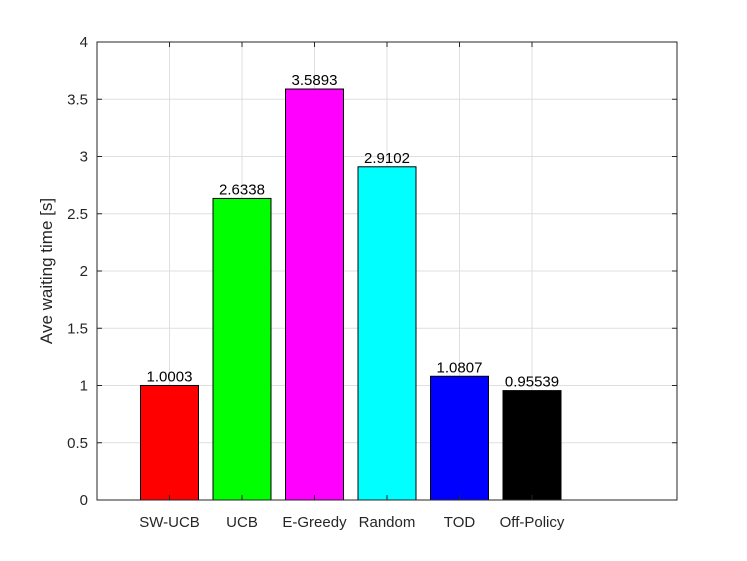 The height and width of the screenshot is (561, 747). What do you see at coordinates (84, 42) in the screenshot?
I see `y-tick-label: 4` at bounding box center [84, 42].